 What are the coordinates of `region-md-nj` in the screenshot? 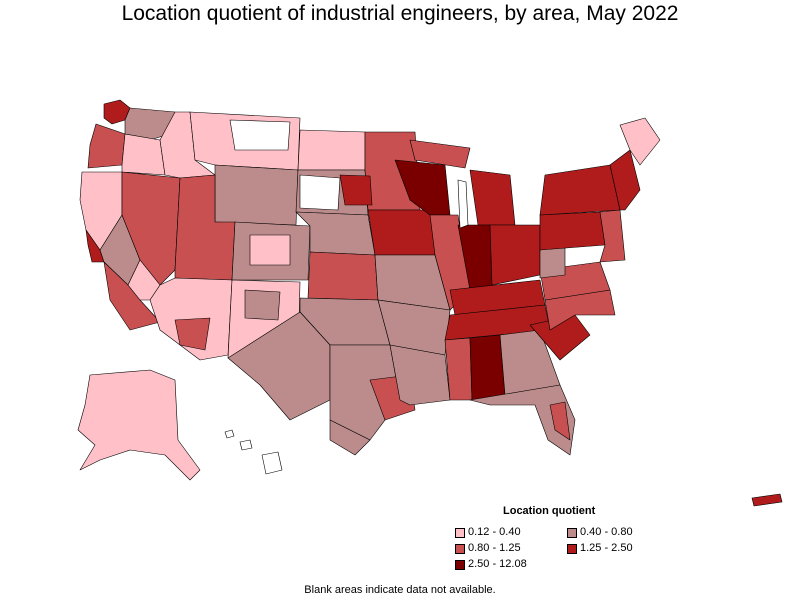 It's located at (612, 236).